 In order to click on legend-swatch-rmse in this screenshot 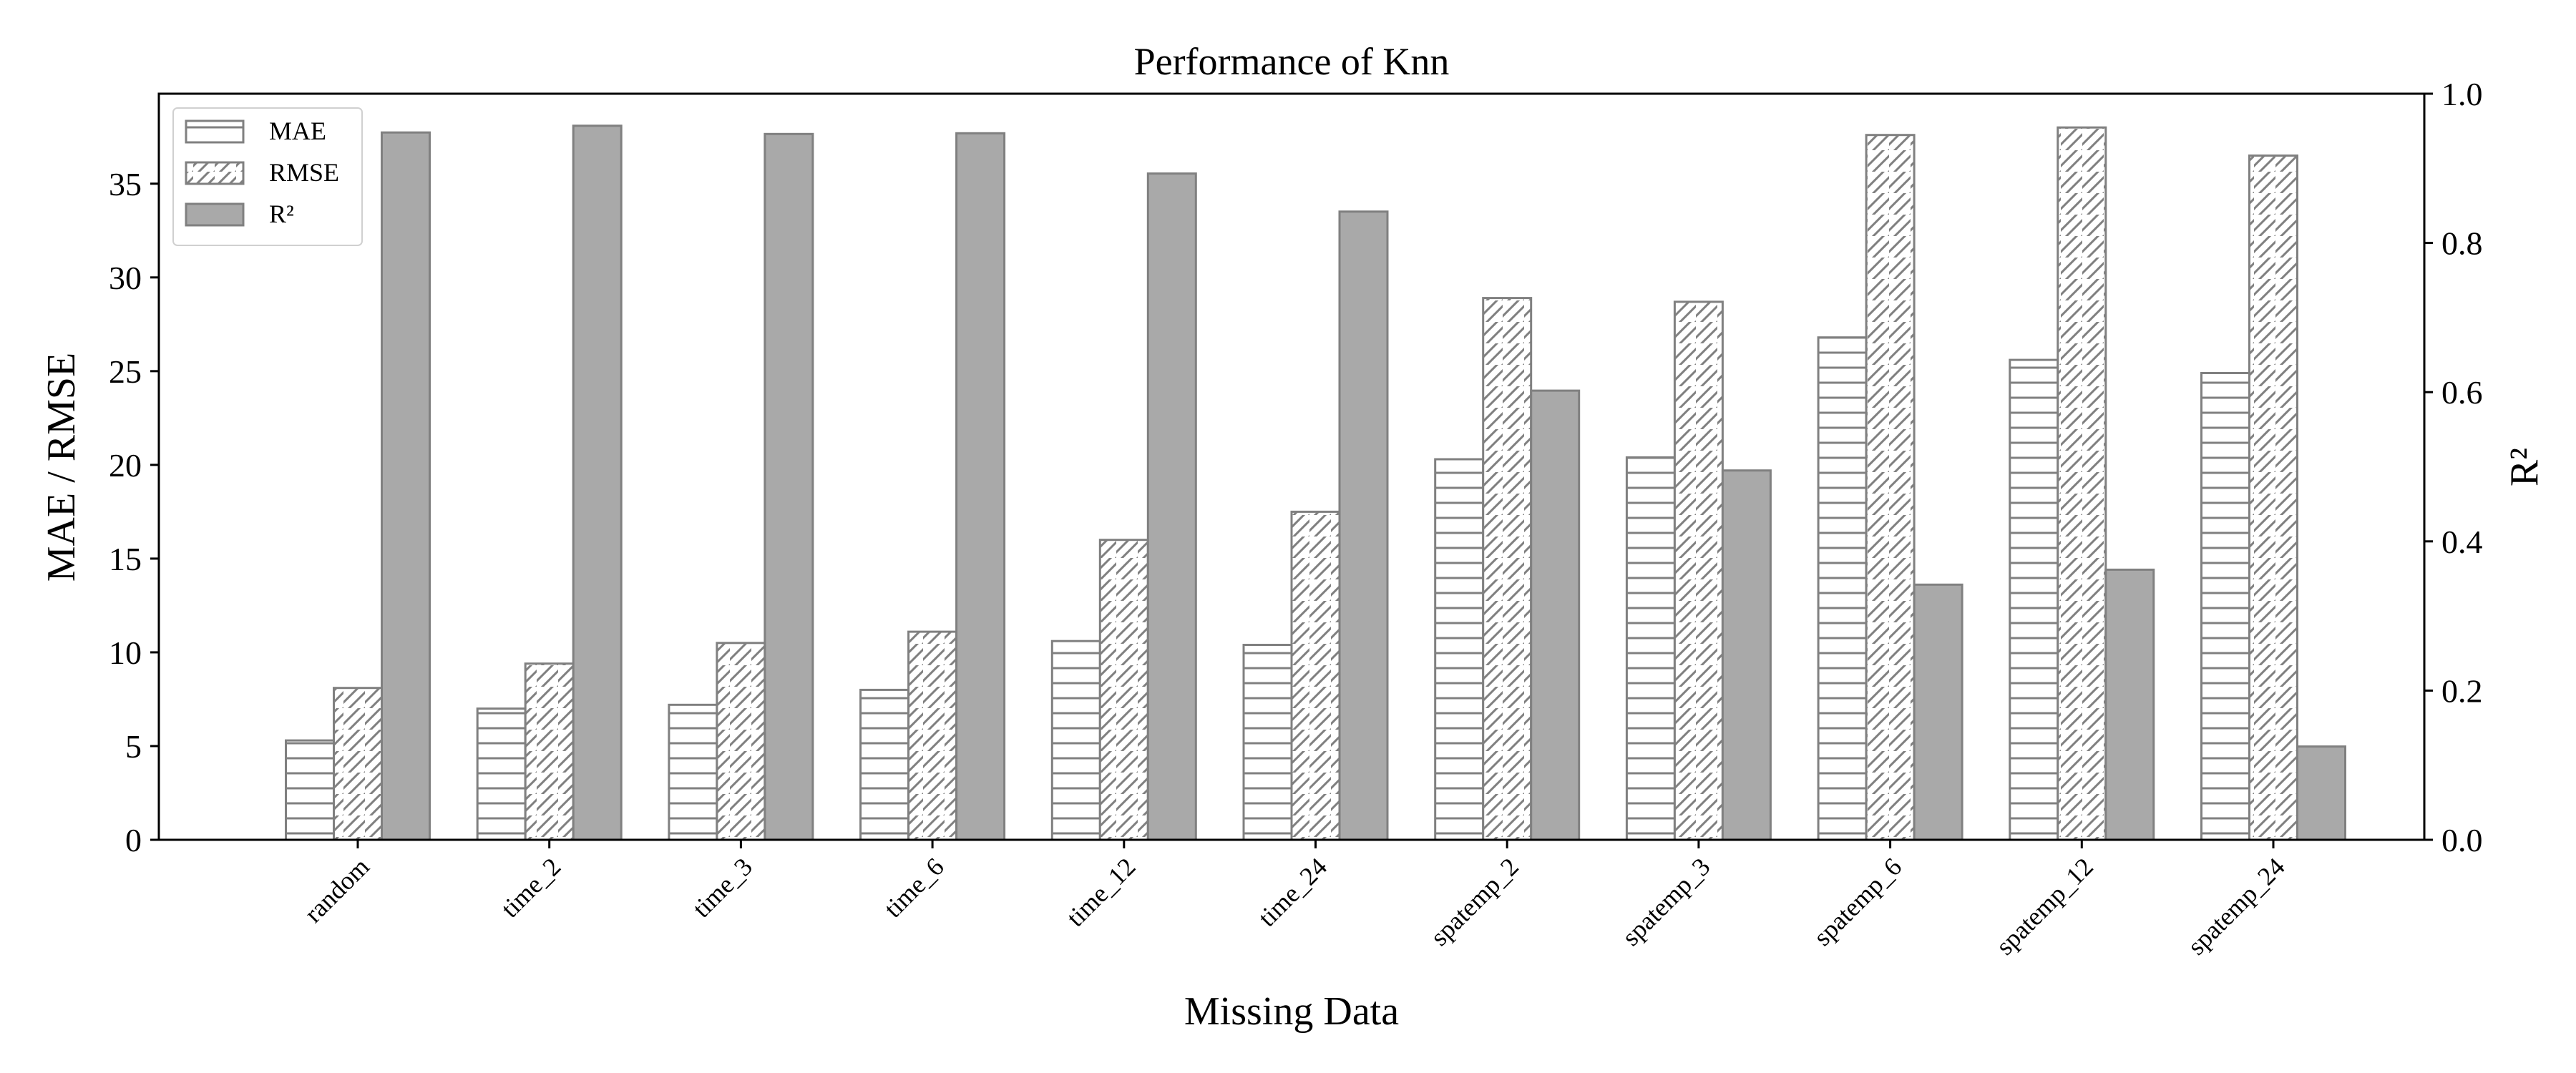, I will do `click(215, 173)`.